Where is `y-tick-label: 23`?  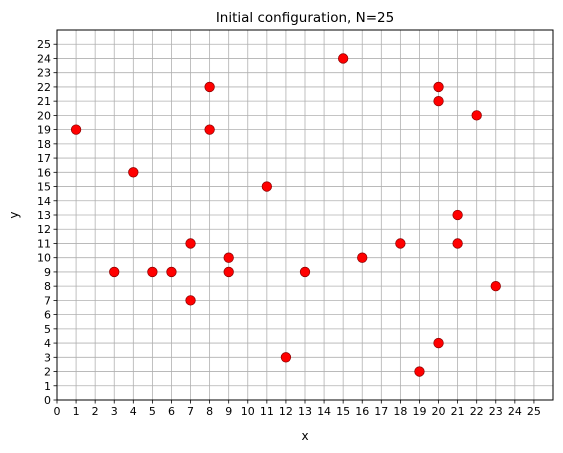 y-tick-label: 23 is located at coordinates (44, 73).